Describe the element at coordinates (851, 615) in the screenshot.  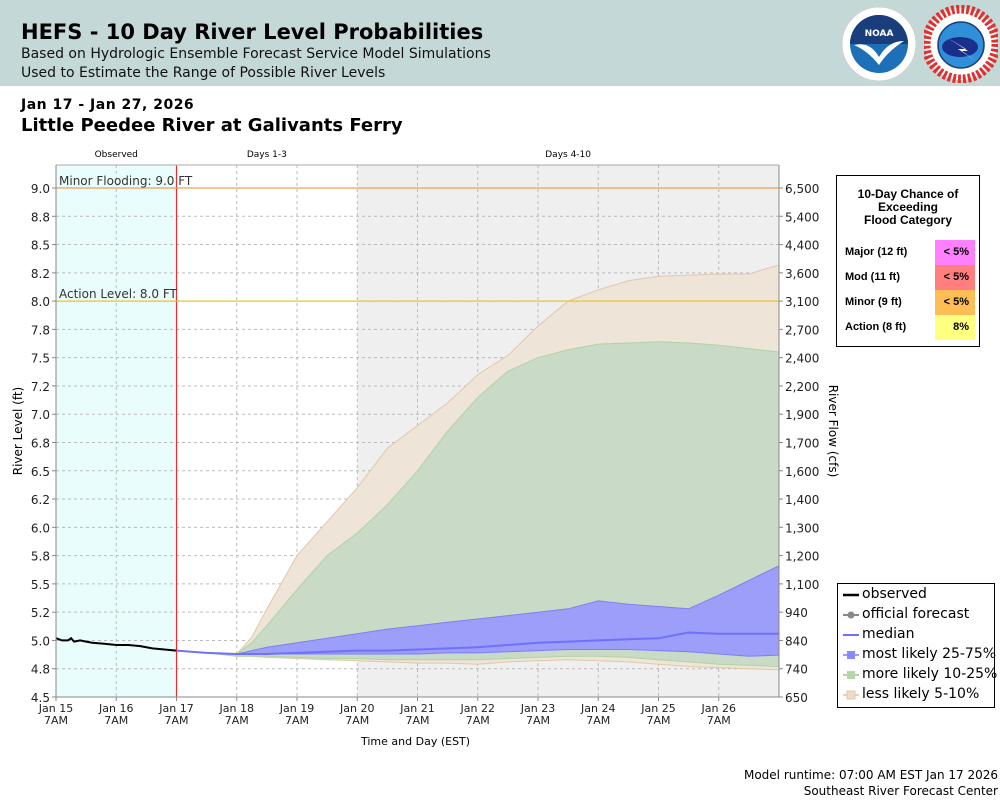
I see `legend-dot-icon` at that location.